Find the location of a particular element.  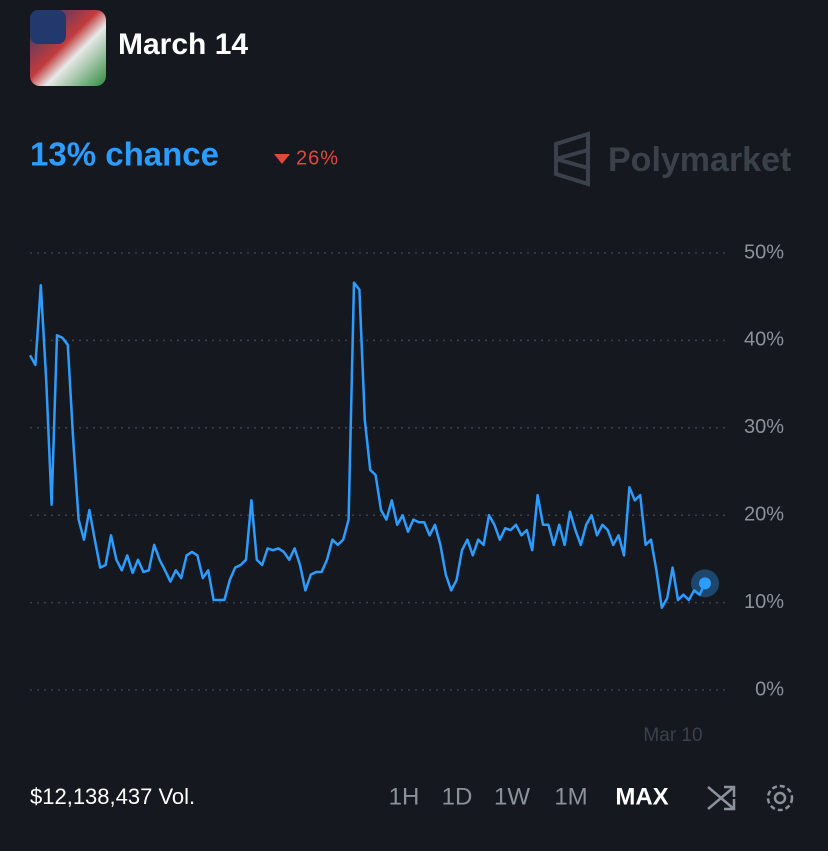

last-point is located at coordinates (705, 583).